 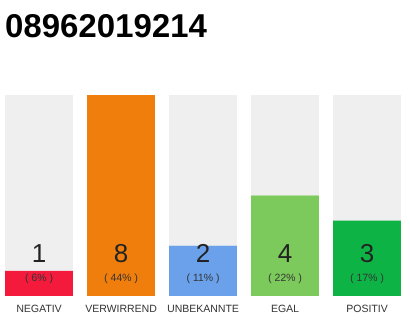 I want to click on x-tick-label: VERWIRREND, so click(x=121, y=309).